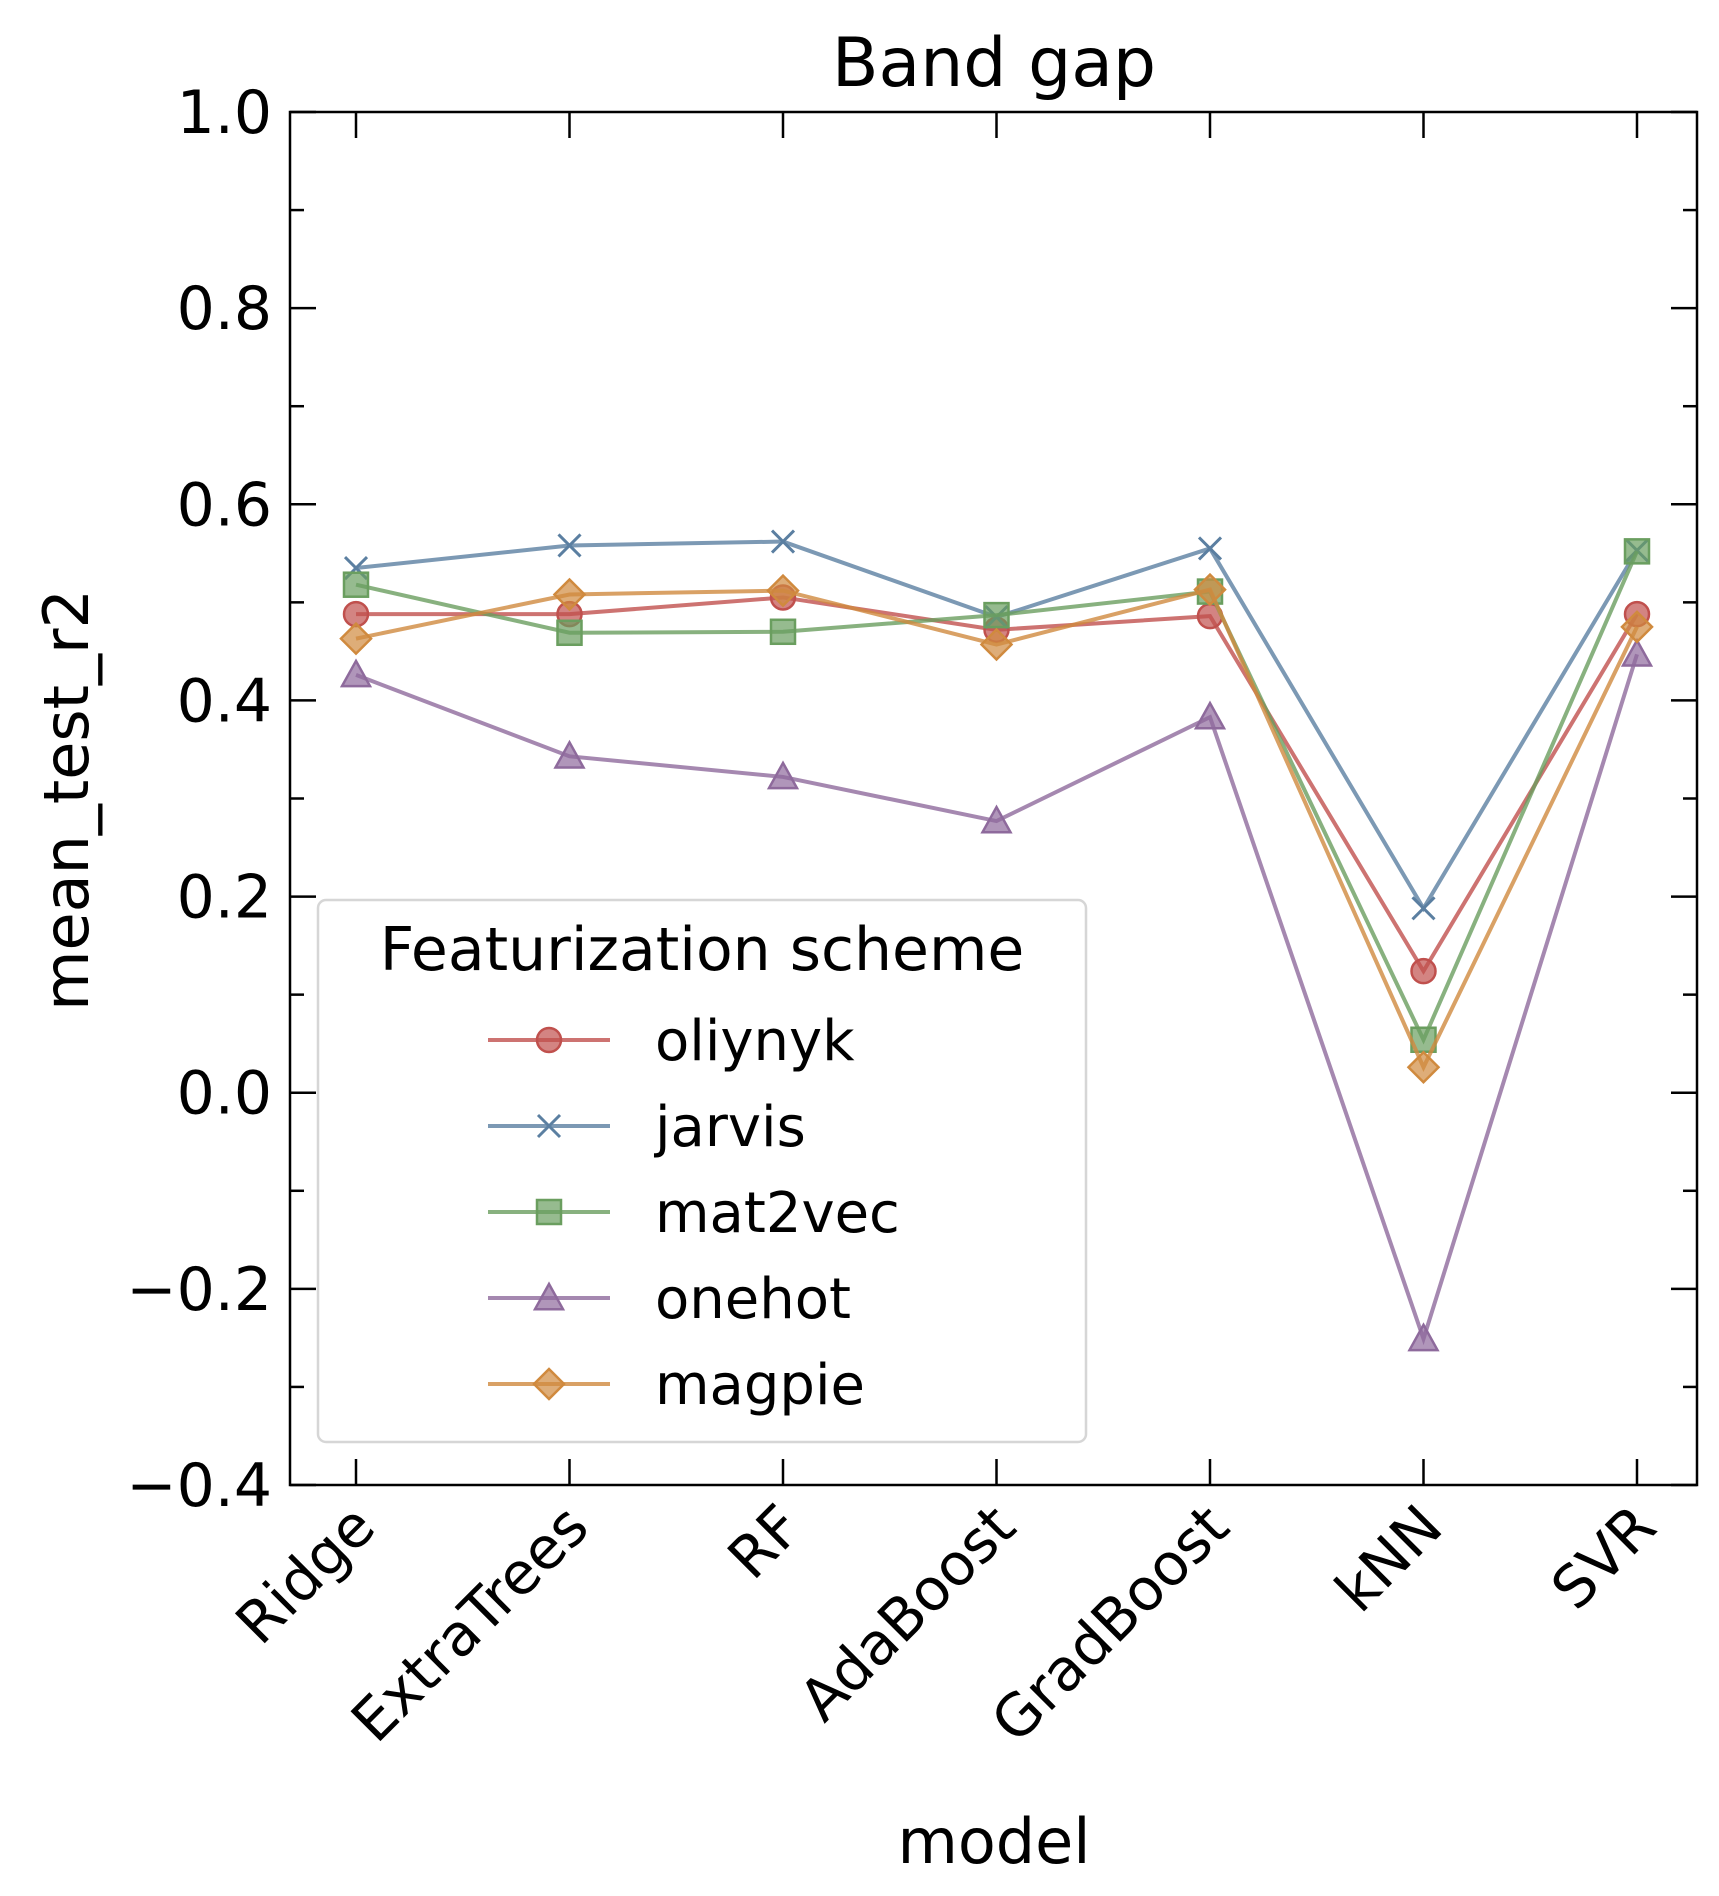  I want to click on series-line-jarvis, so click(997, 726).